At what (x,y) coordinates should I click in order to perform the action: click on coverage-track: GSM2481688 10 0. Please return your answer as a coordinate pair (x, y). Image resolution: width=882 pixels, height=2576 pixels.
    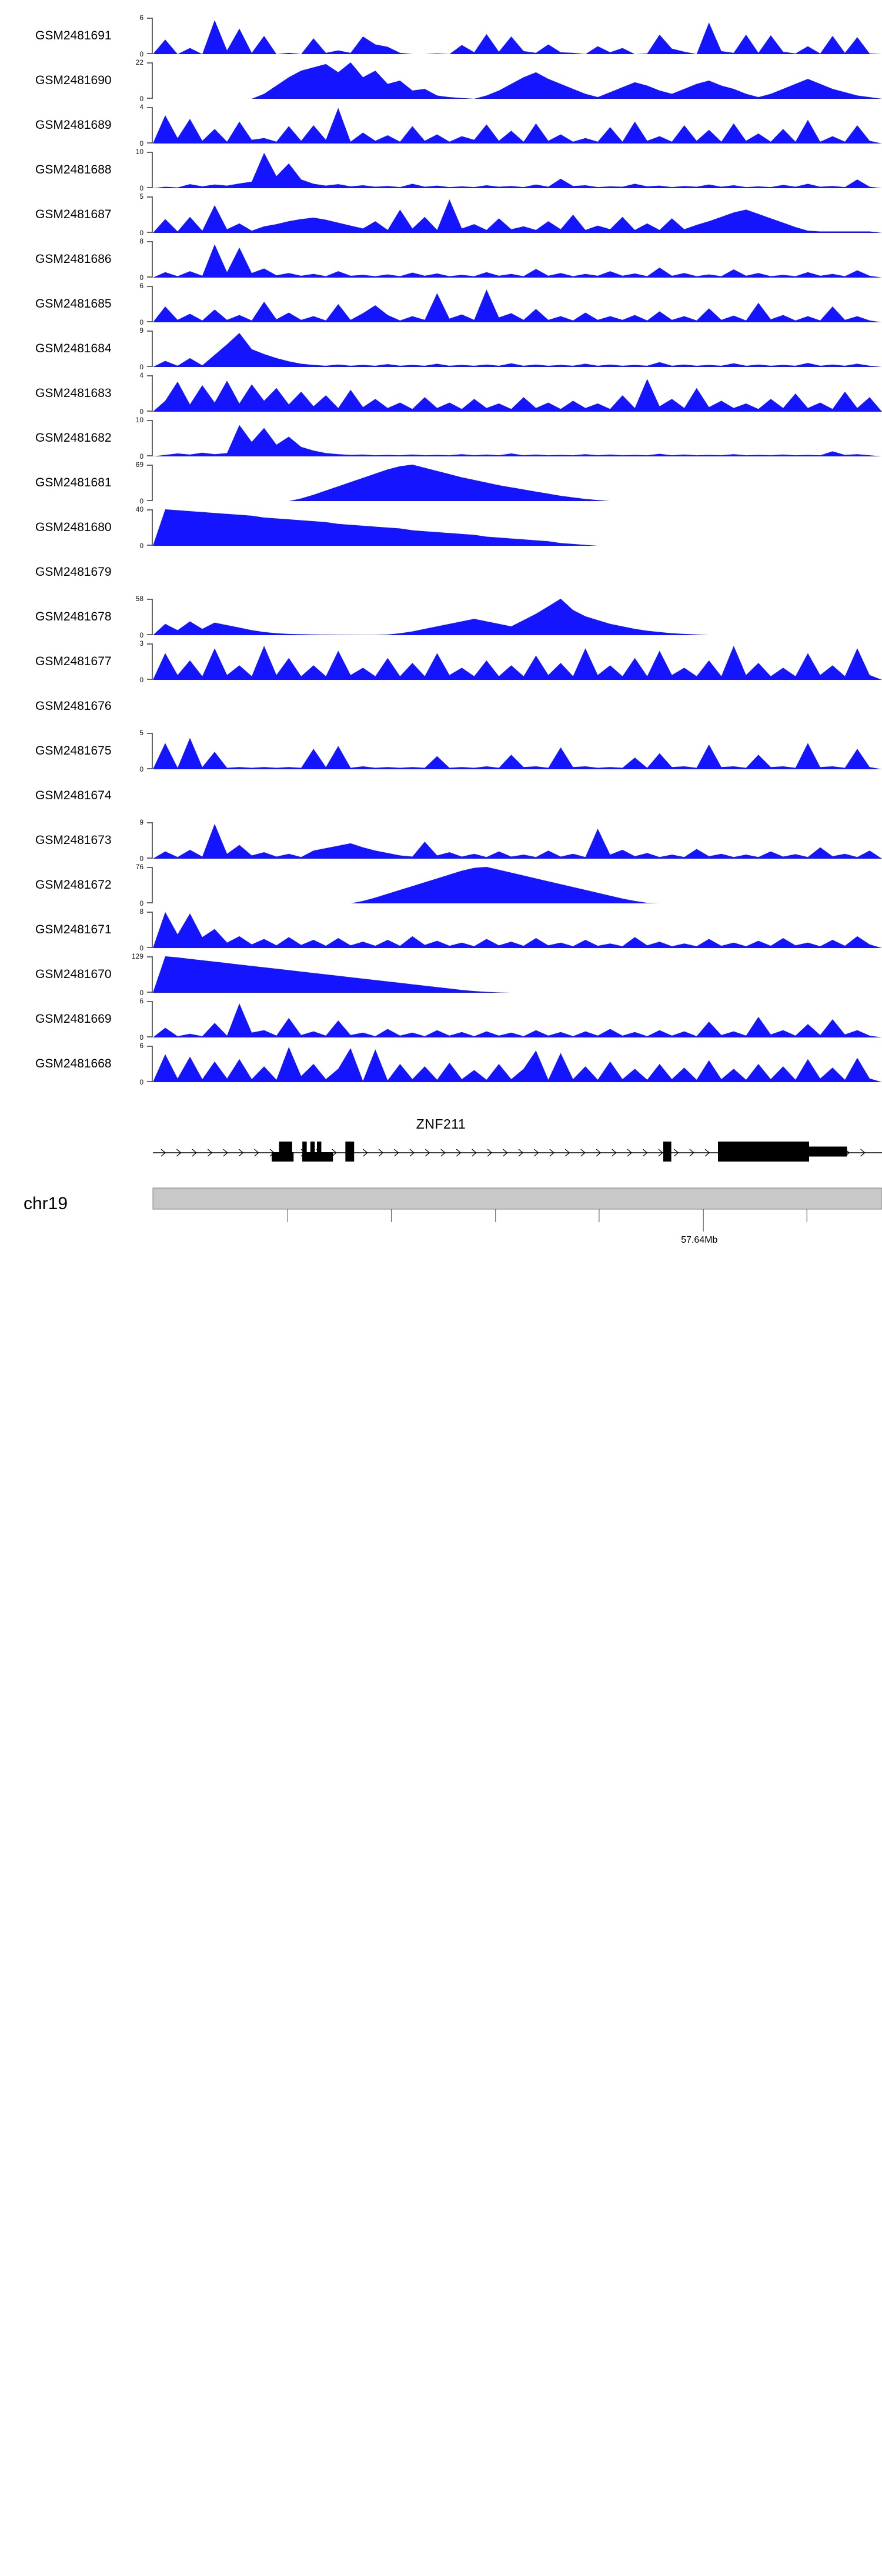
    Looking at the image, I should click on (441, 170).